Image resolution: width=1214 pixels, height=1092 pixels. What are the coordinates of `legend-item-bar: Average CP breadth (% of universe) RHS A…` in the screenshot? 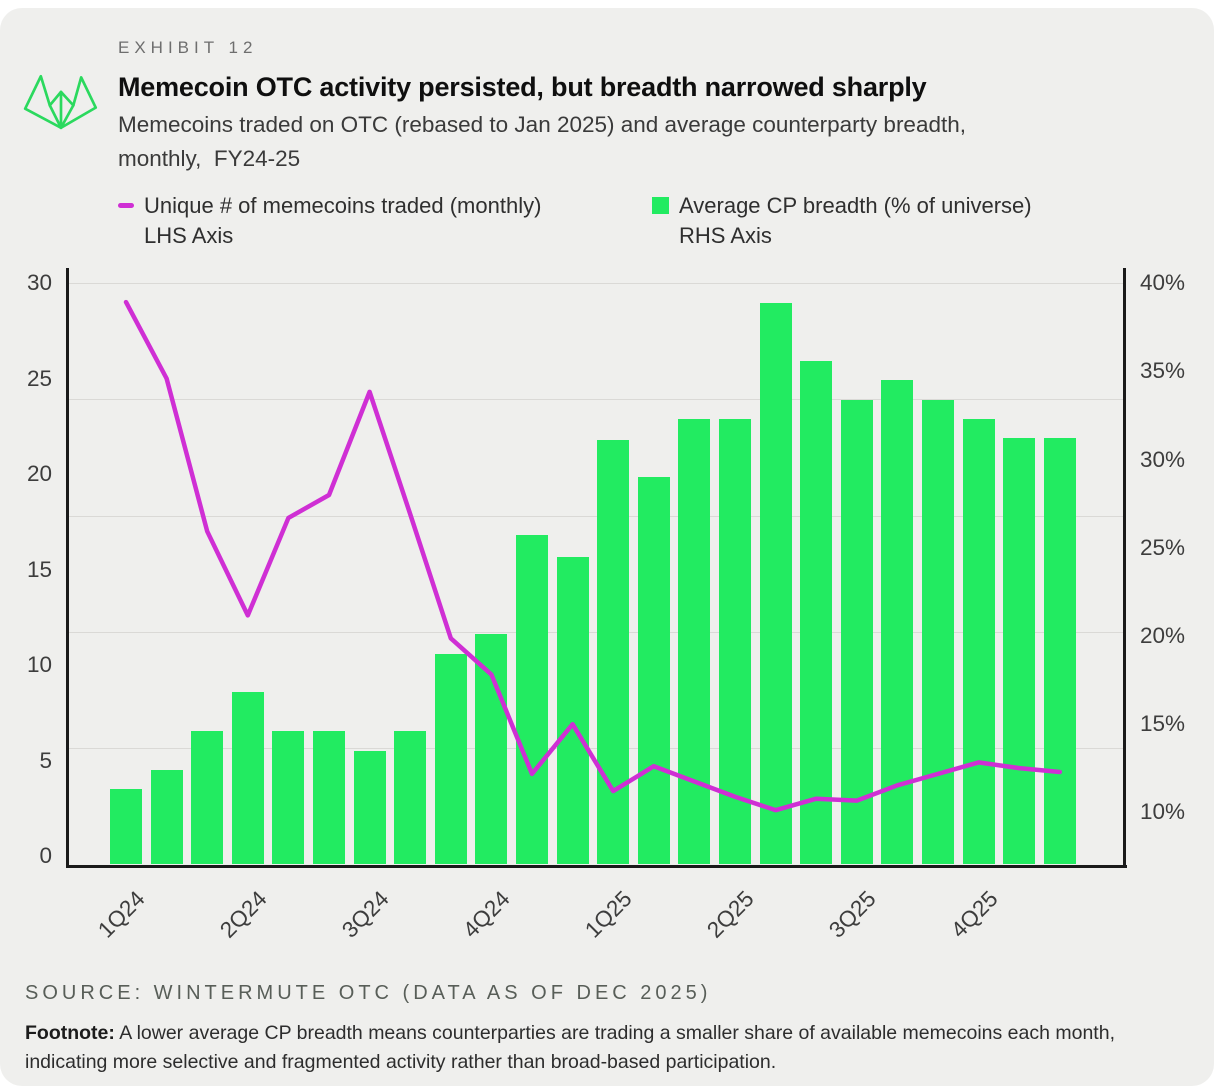 It's located at (842, 221).